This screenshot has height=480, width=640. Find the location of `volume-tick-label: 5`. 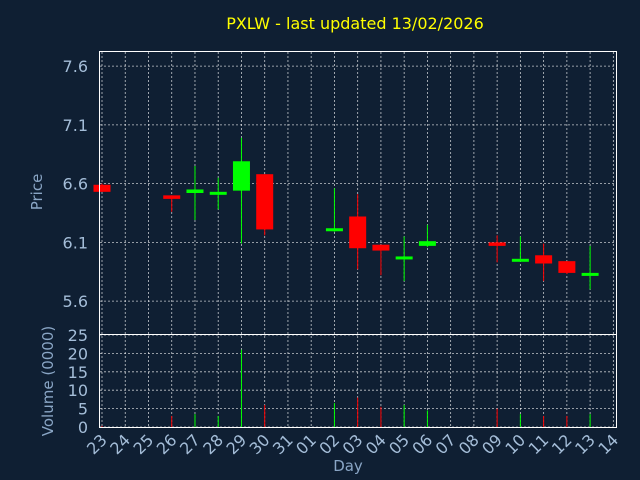

volume-tick-label: 5 is located at coordinates (83, 409).